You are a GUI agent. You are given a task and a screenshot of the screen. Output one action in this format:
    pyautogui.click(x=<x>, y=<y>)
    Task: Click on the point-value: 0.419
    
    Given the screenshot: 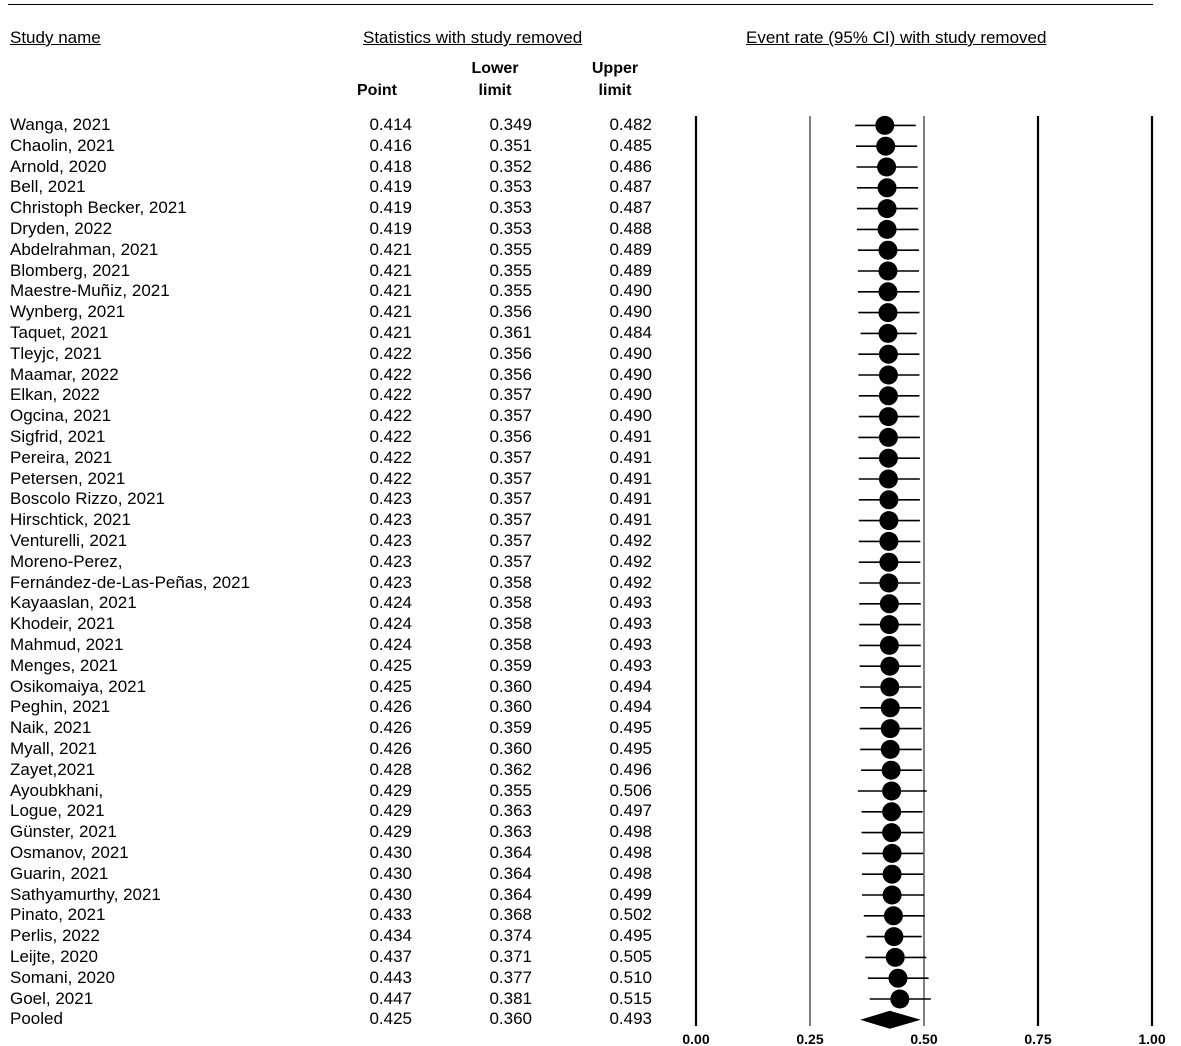 What is the action you would take?
    pyautogui.click(x=390, y=187)
    